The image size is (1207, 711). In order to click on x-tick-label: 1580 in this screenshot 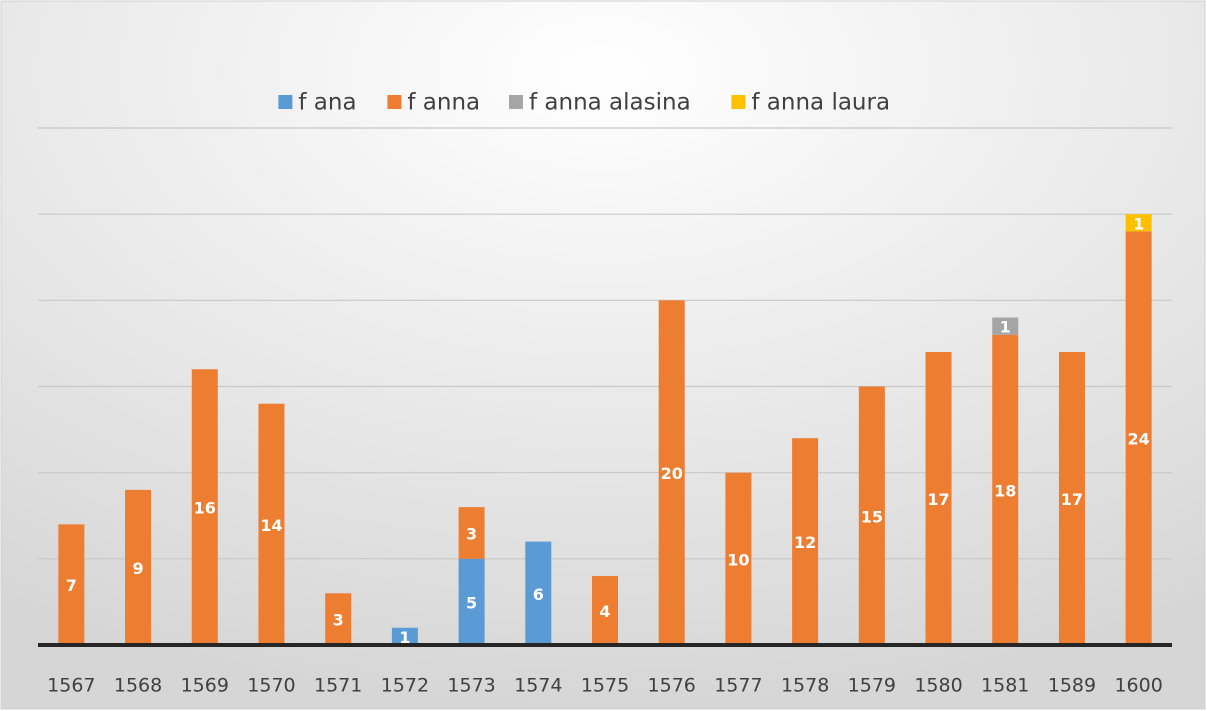, I will do `click(938, 686)`.